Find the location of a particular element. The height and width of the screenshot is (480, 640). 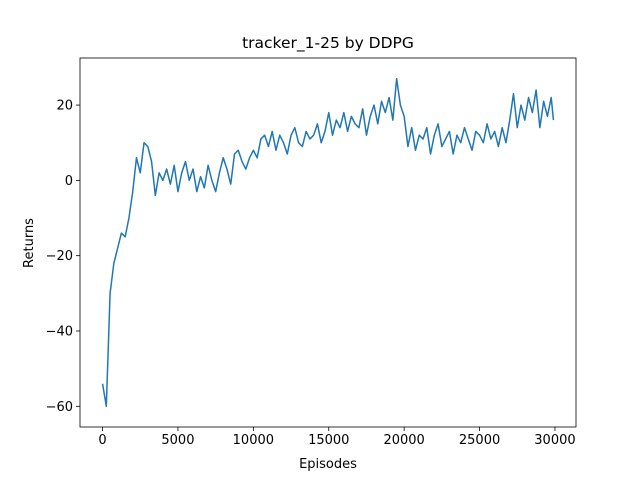

x-tick-label: 10000 is located at coordinates (253, 440).